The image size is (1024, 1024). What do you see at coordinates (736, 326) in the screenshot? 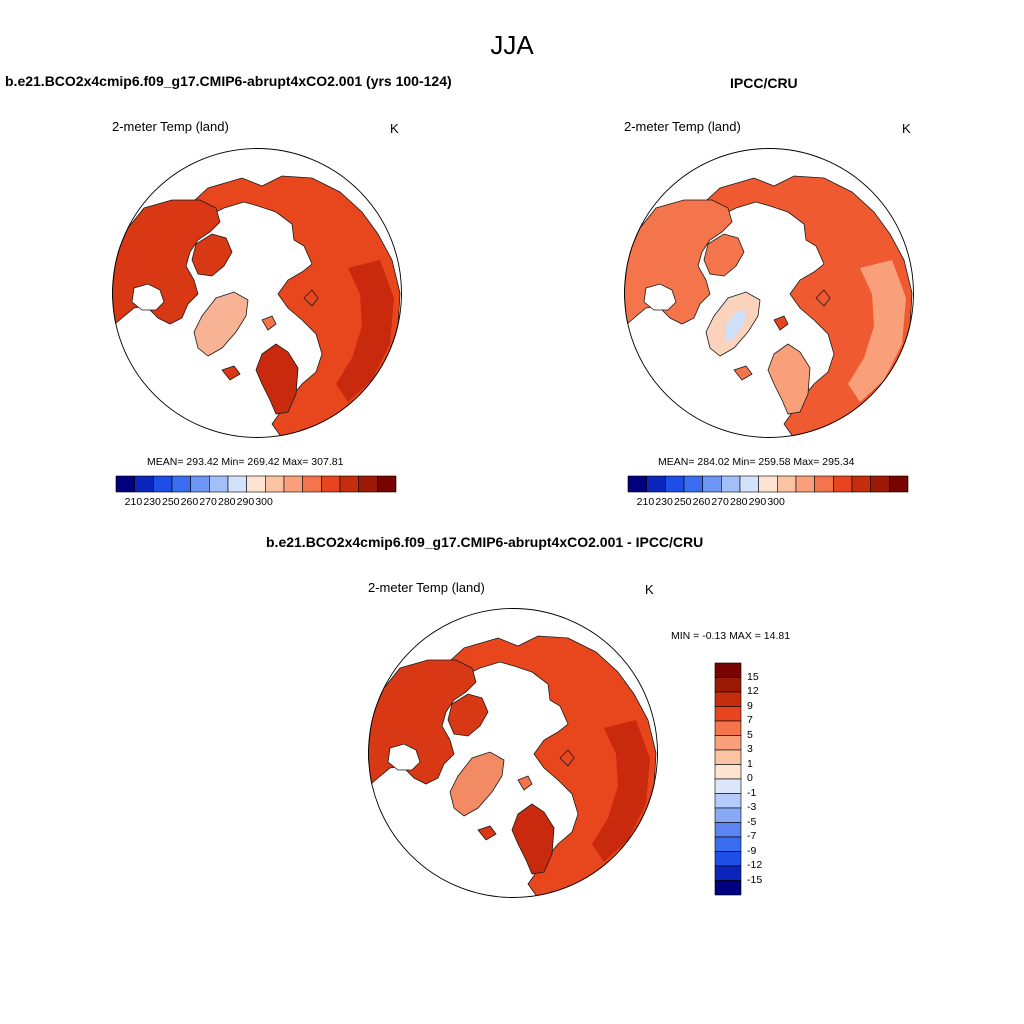
I see `greenland-ice-core` at bounding box center [736, 326].